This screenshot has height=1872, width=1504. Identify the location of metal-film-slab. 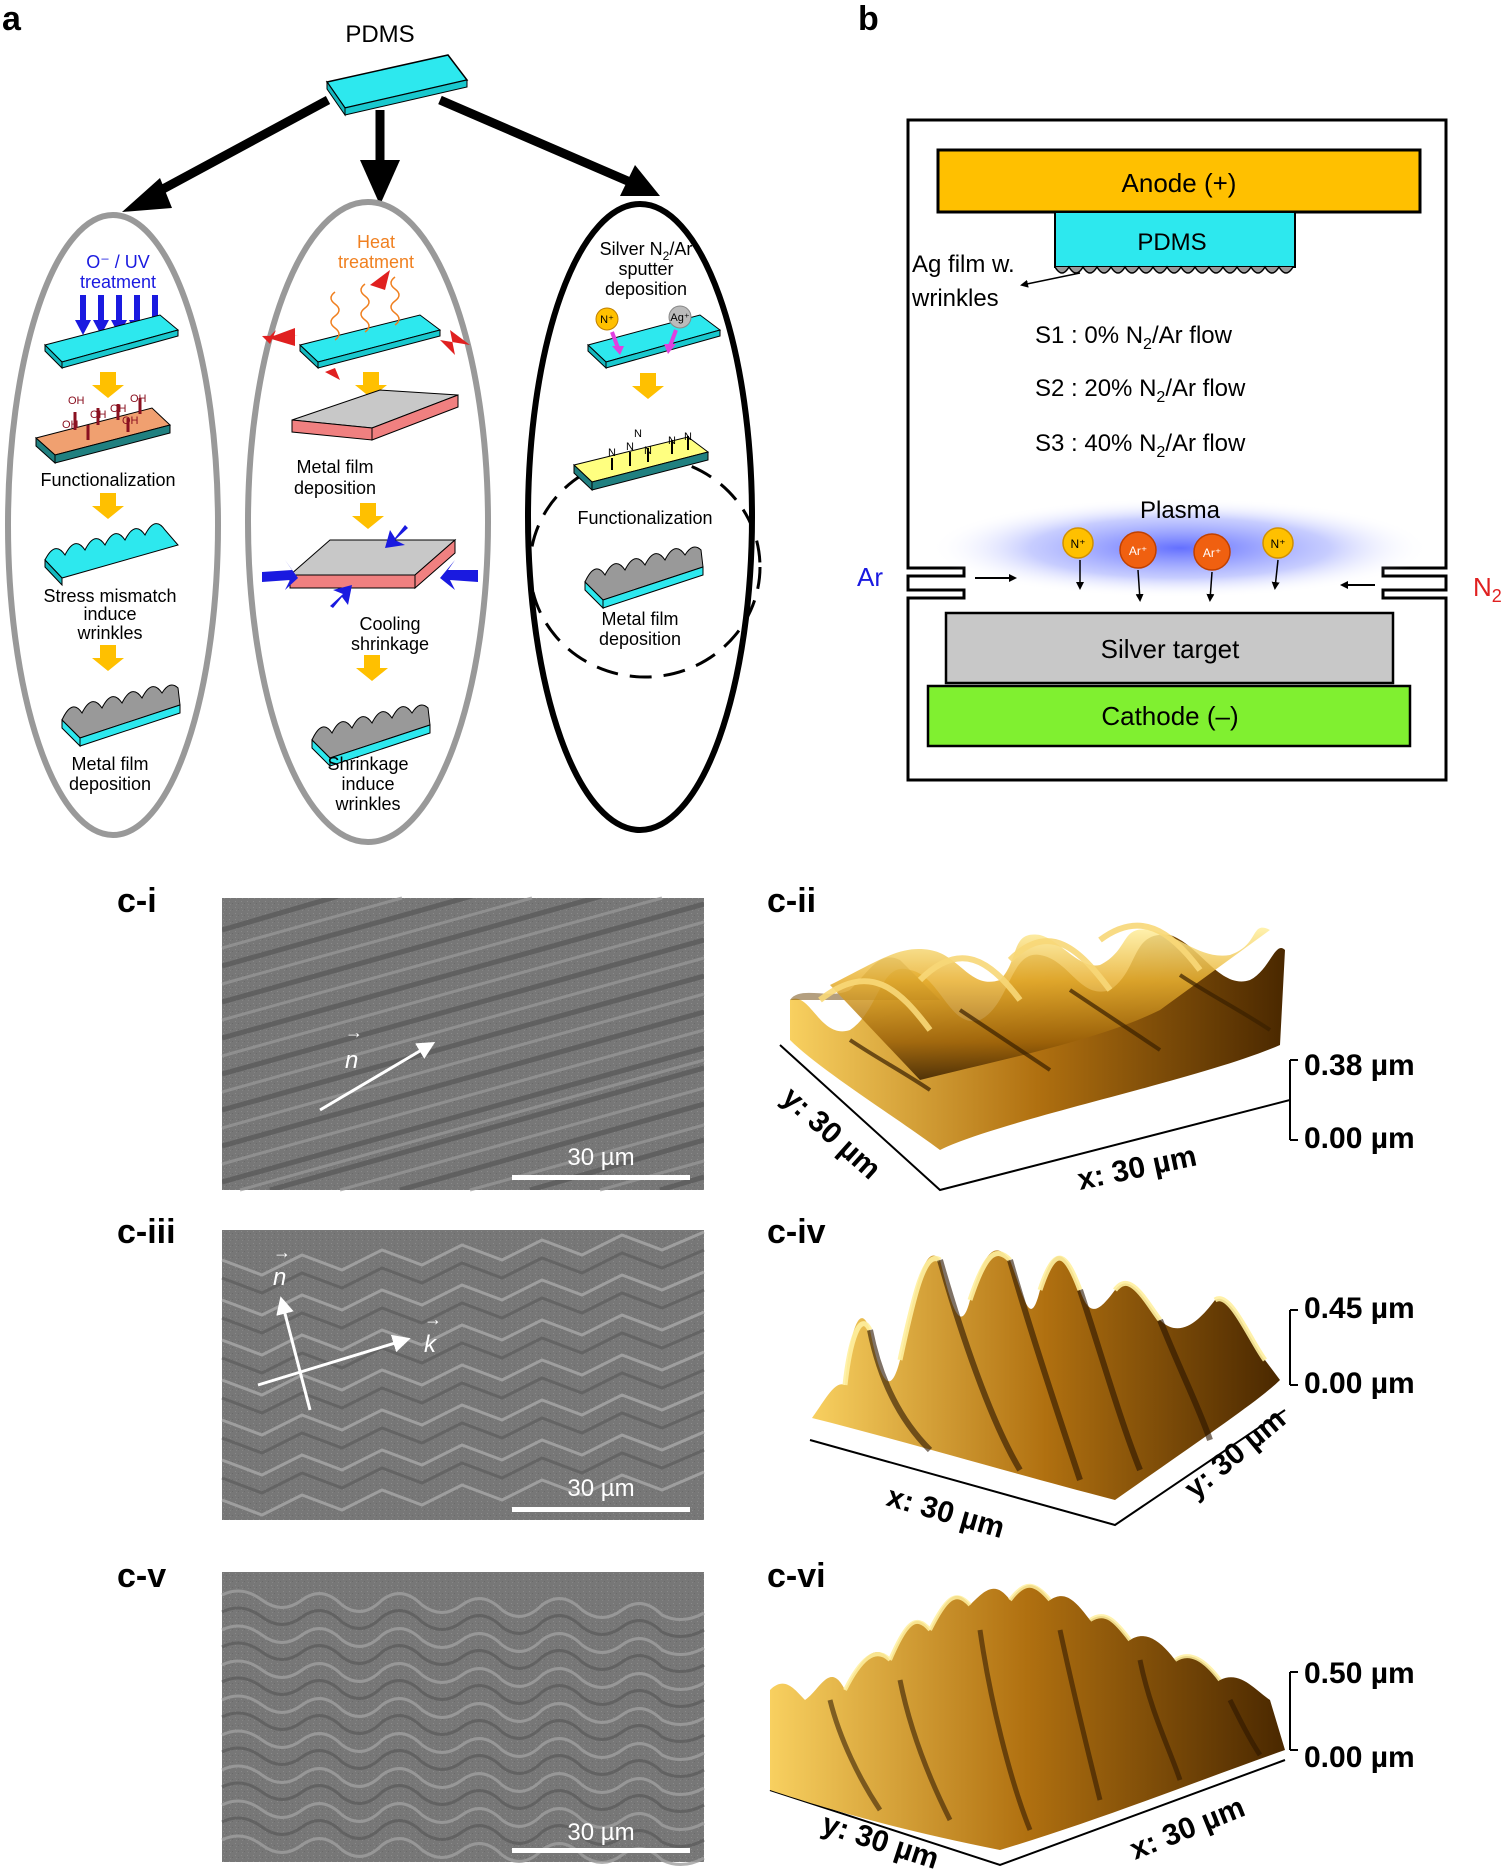
(375, 415).